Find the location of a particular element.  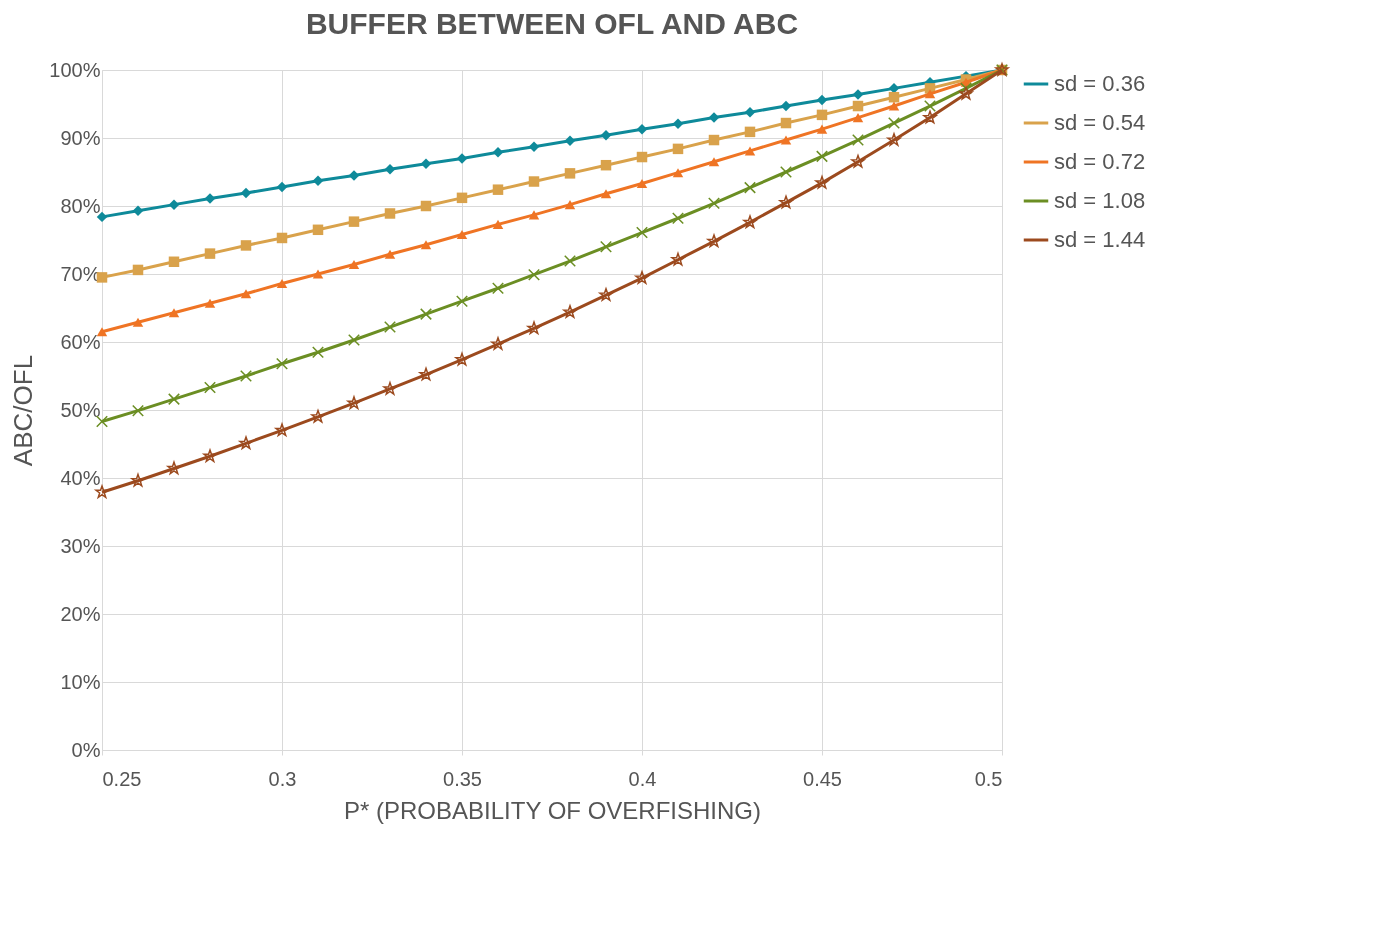

legend-label: sd = 1.08 is located at coordinates (1100, 200).